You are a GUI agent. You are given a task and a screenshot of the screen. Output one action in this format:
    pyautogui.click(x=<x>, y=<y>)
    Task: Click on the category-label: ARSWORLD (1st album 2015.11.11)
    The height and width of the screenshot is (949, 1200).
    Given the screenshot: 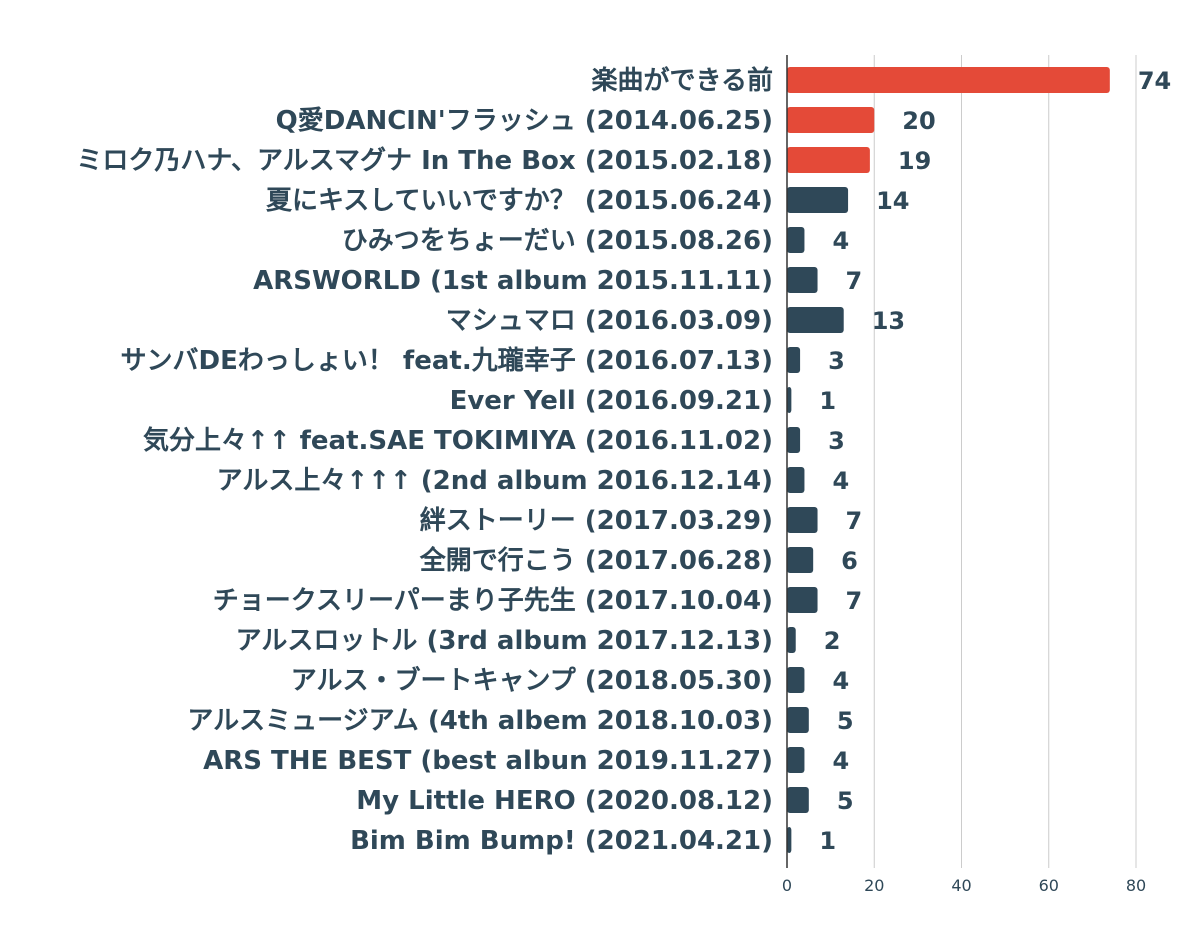 What is the action you would take?
    pyautogui.click(x=513, y=281)
    